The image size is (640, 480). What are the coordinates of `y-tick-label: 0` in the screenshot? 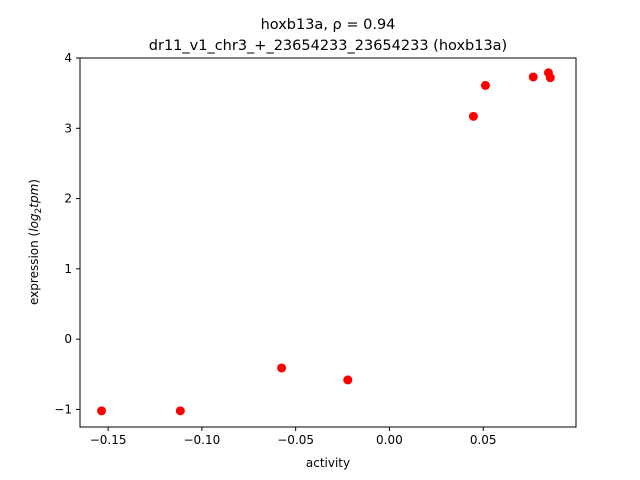 It's located at (68, 339).